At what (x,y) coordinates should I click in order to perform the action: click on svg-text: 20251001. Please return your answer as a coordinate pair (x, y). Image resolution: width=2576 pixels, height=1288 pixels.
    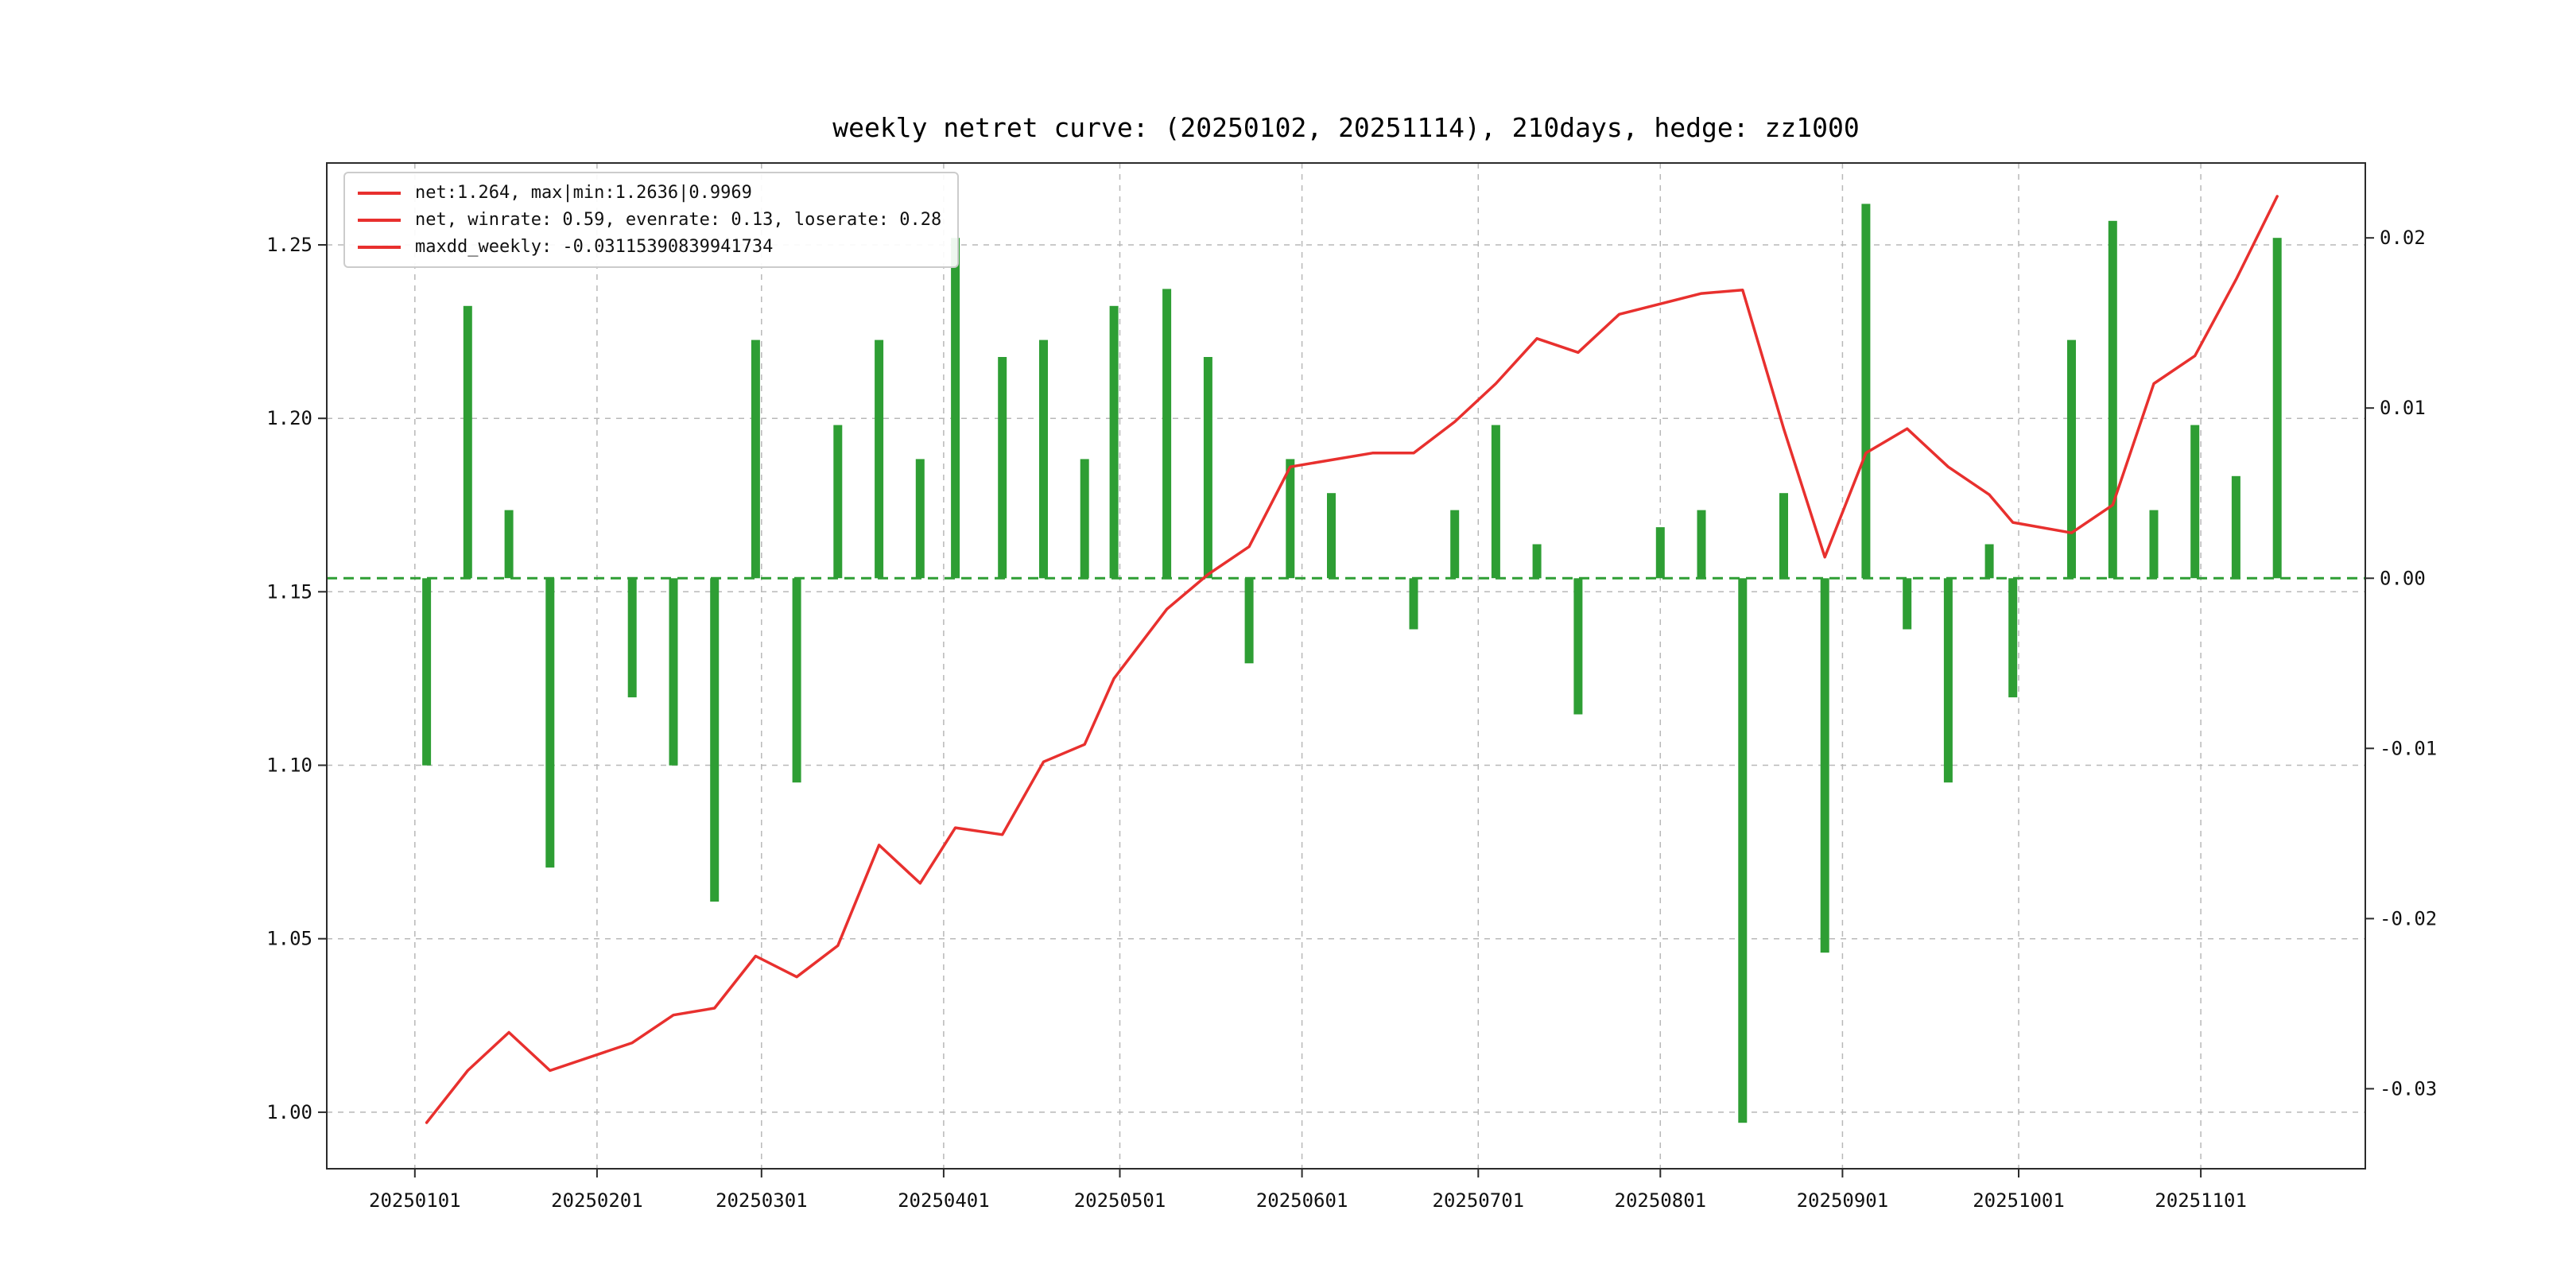
    Looking at the image, I should click on (2019, 1201).